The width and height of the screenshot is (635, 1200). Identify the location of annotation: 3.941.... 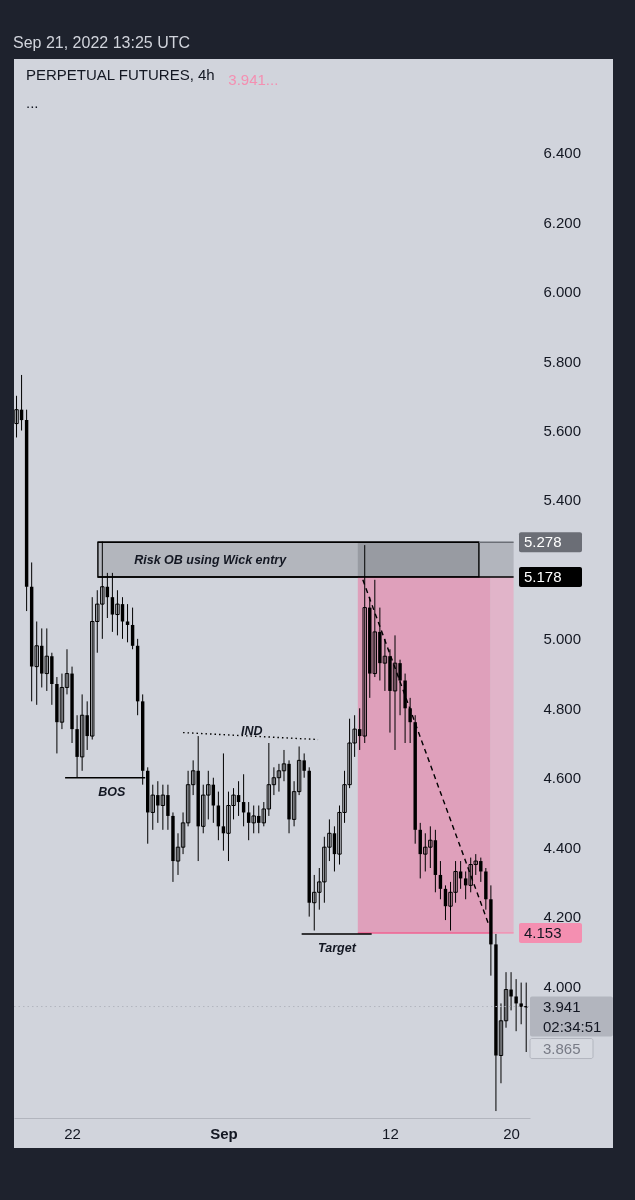
(253, 79).